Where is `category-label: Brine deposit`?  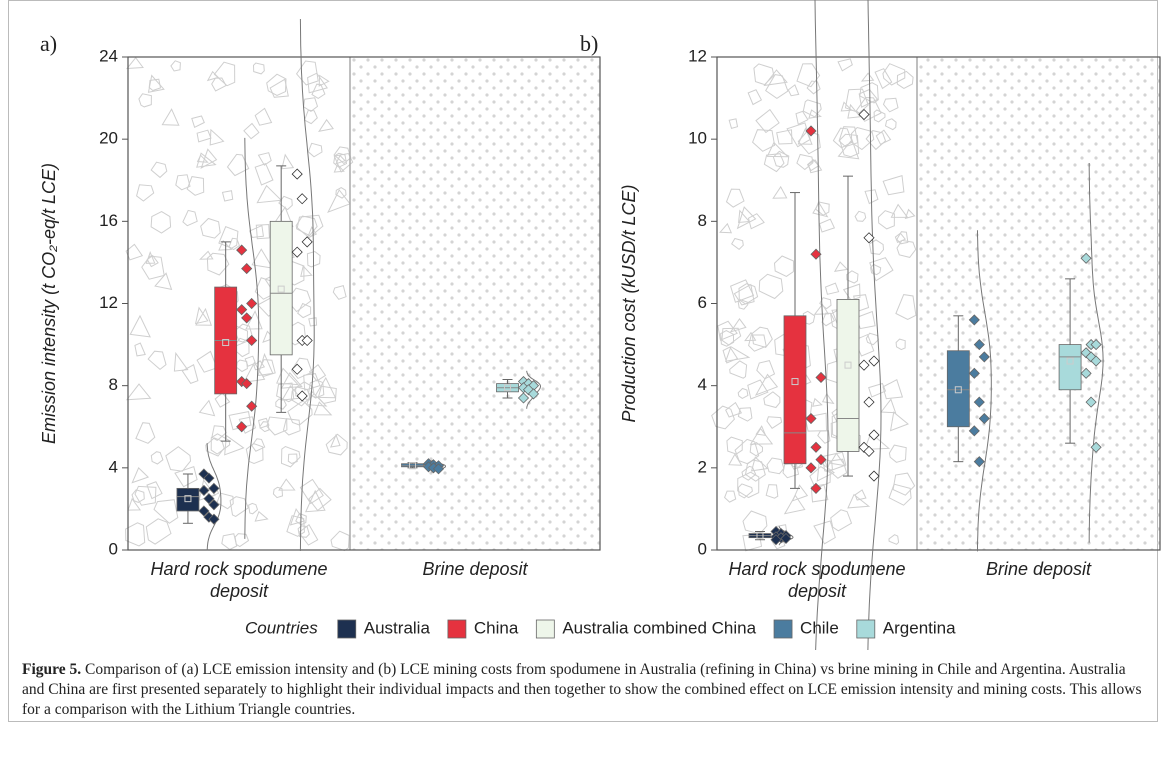 category-label: Brine deposit is located at coordinates (1038, 569).